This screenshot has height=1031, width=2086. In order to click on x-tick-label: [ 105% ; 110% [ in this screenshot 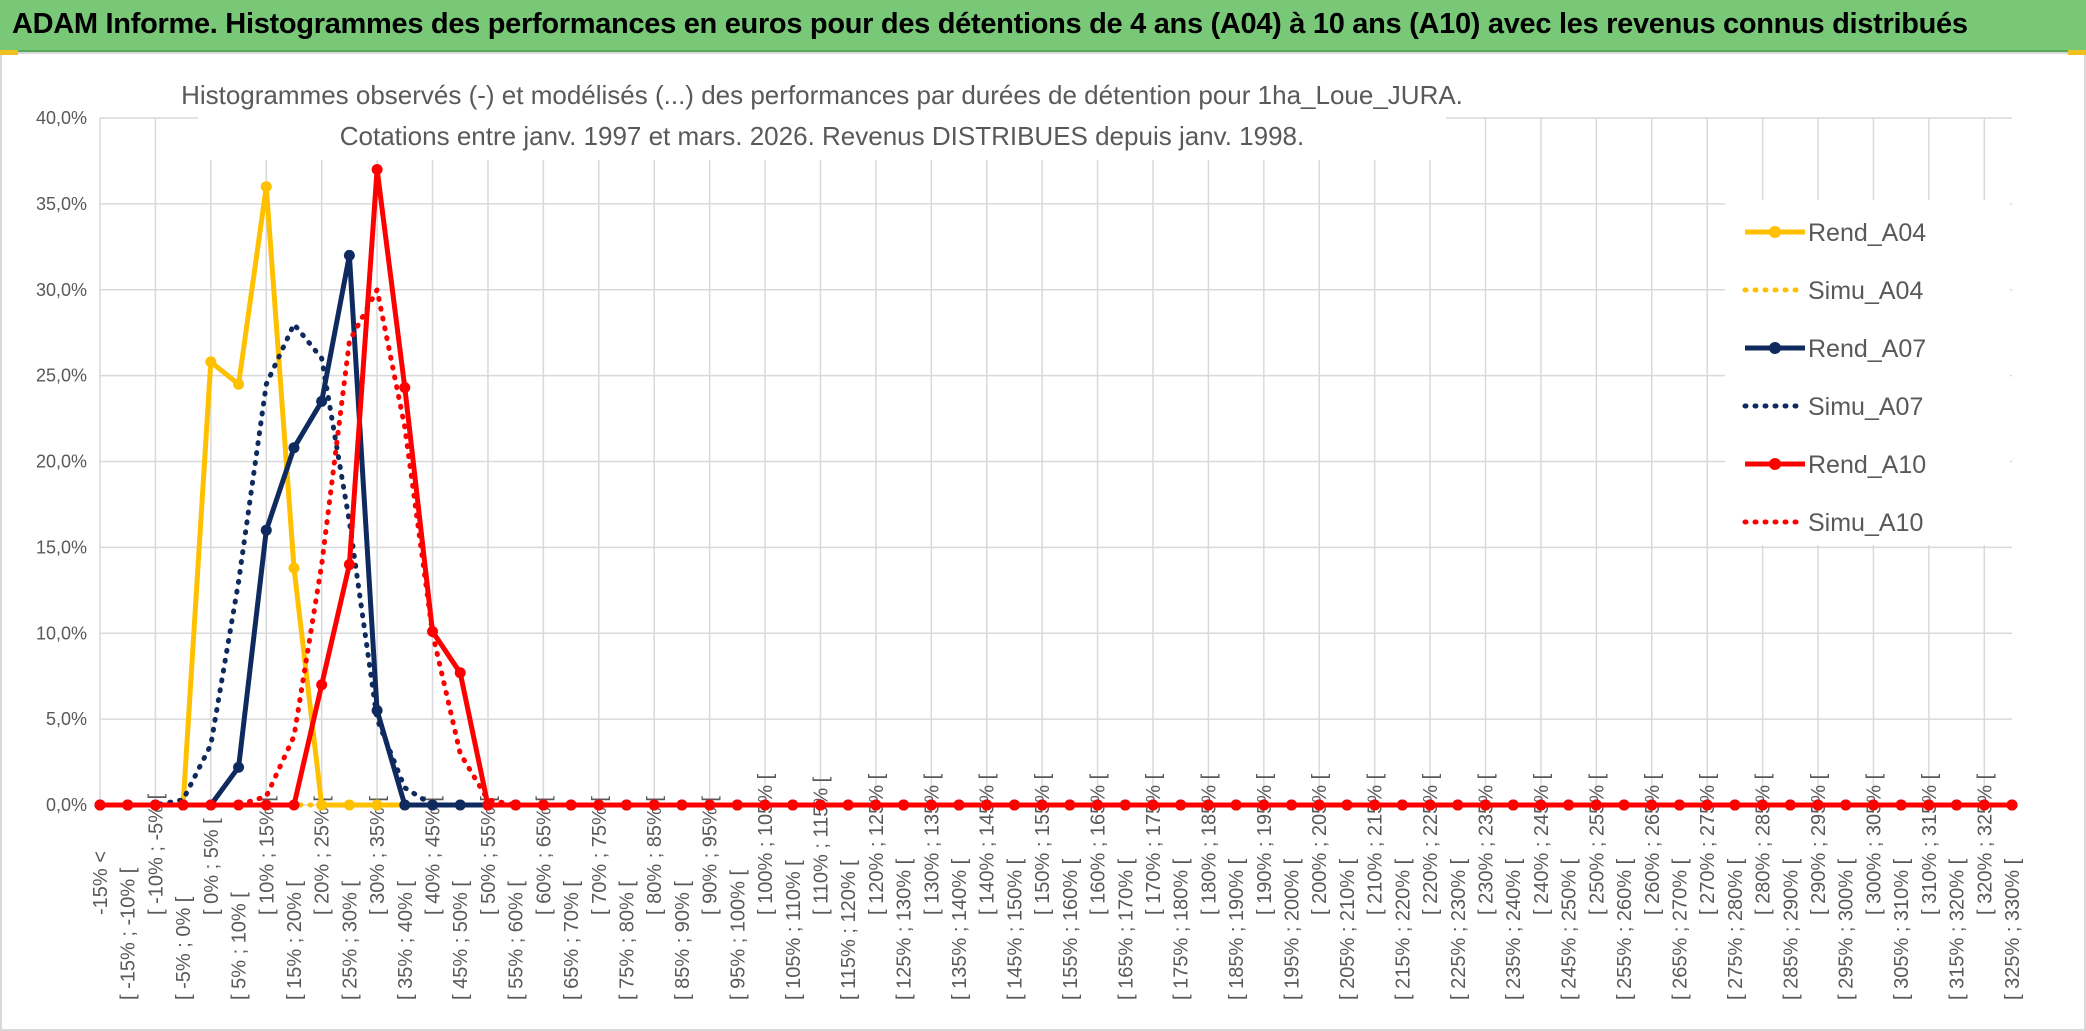, I will do `click(794, 930)`.